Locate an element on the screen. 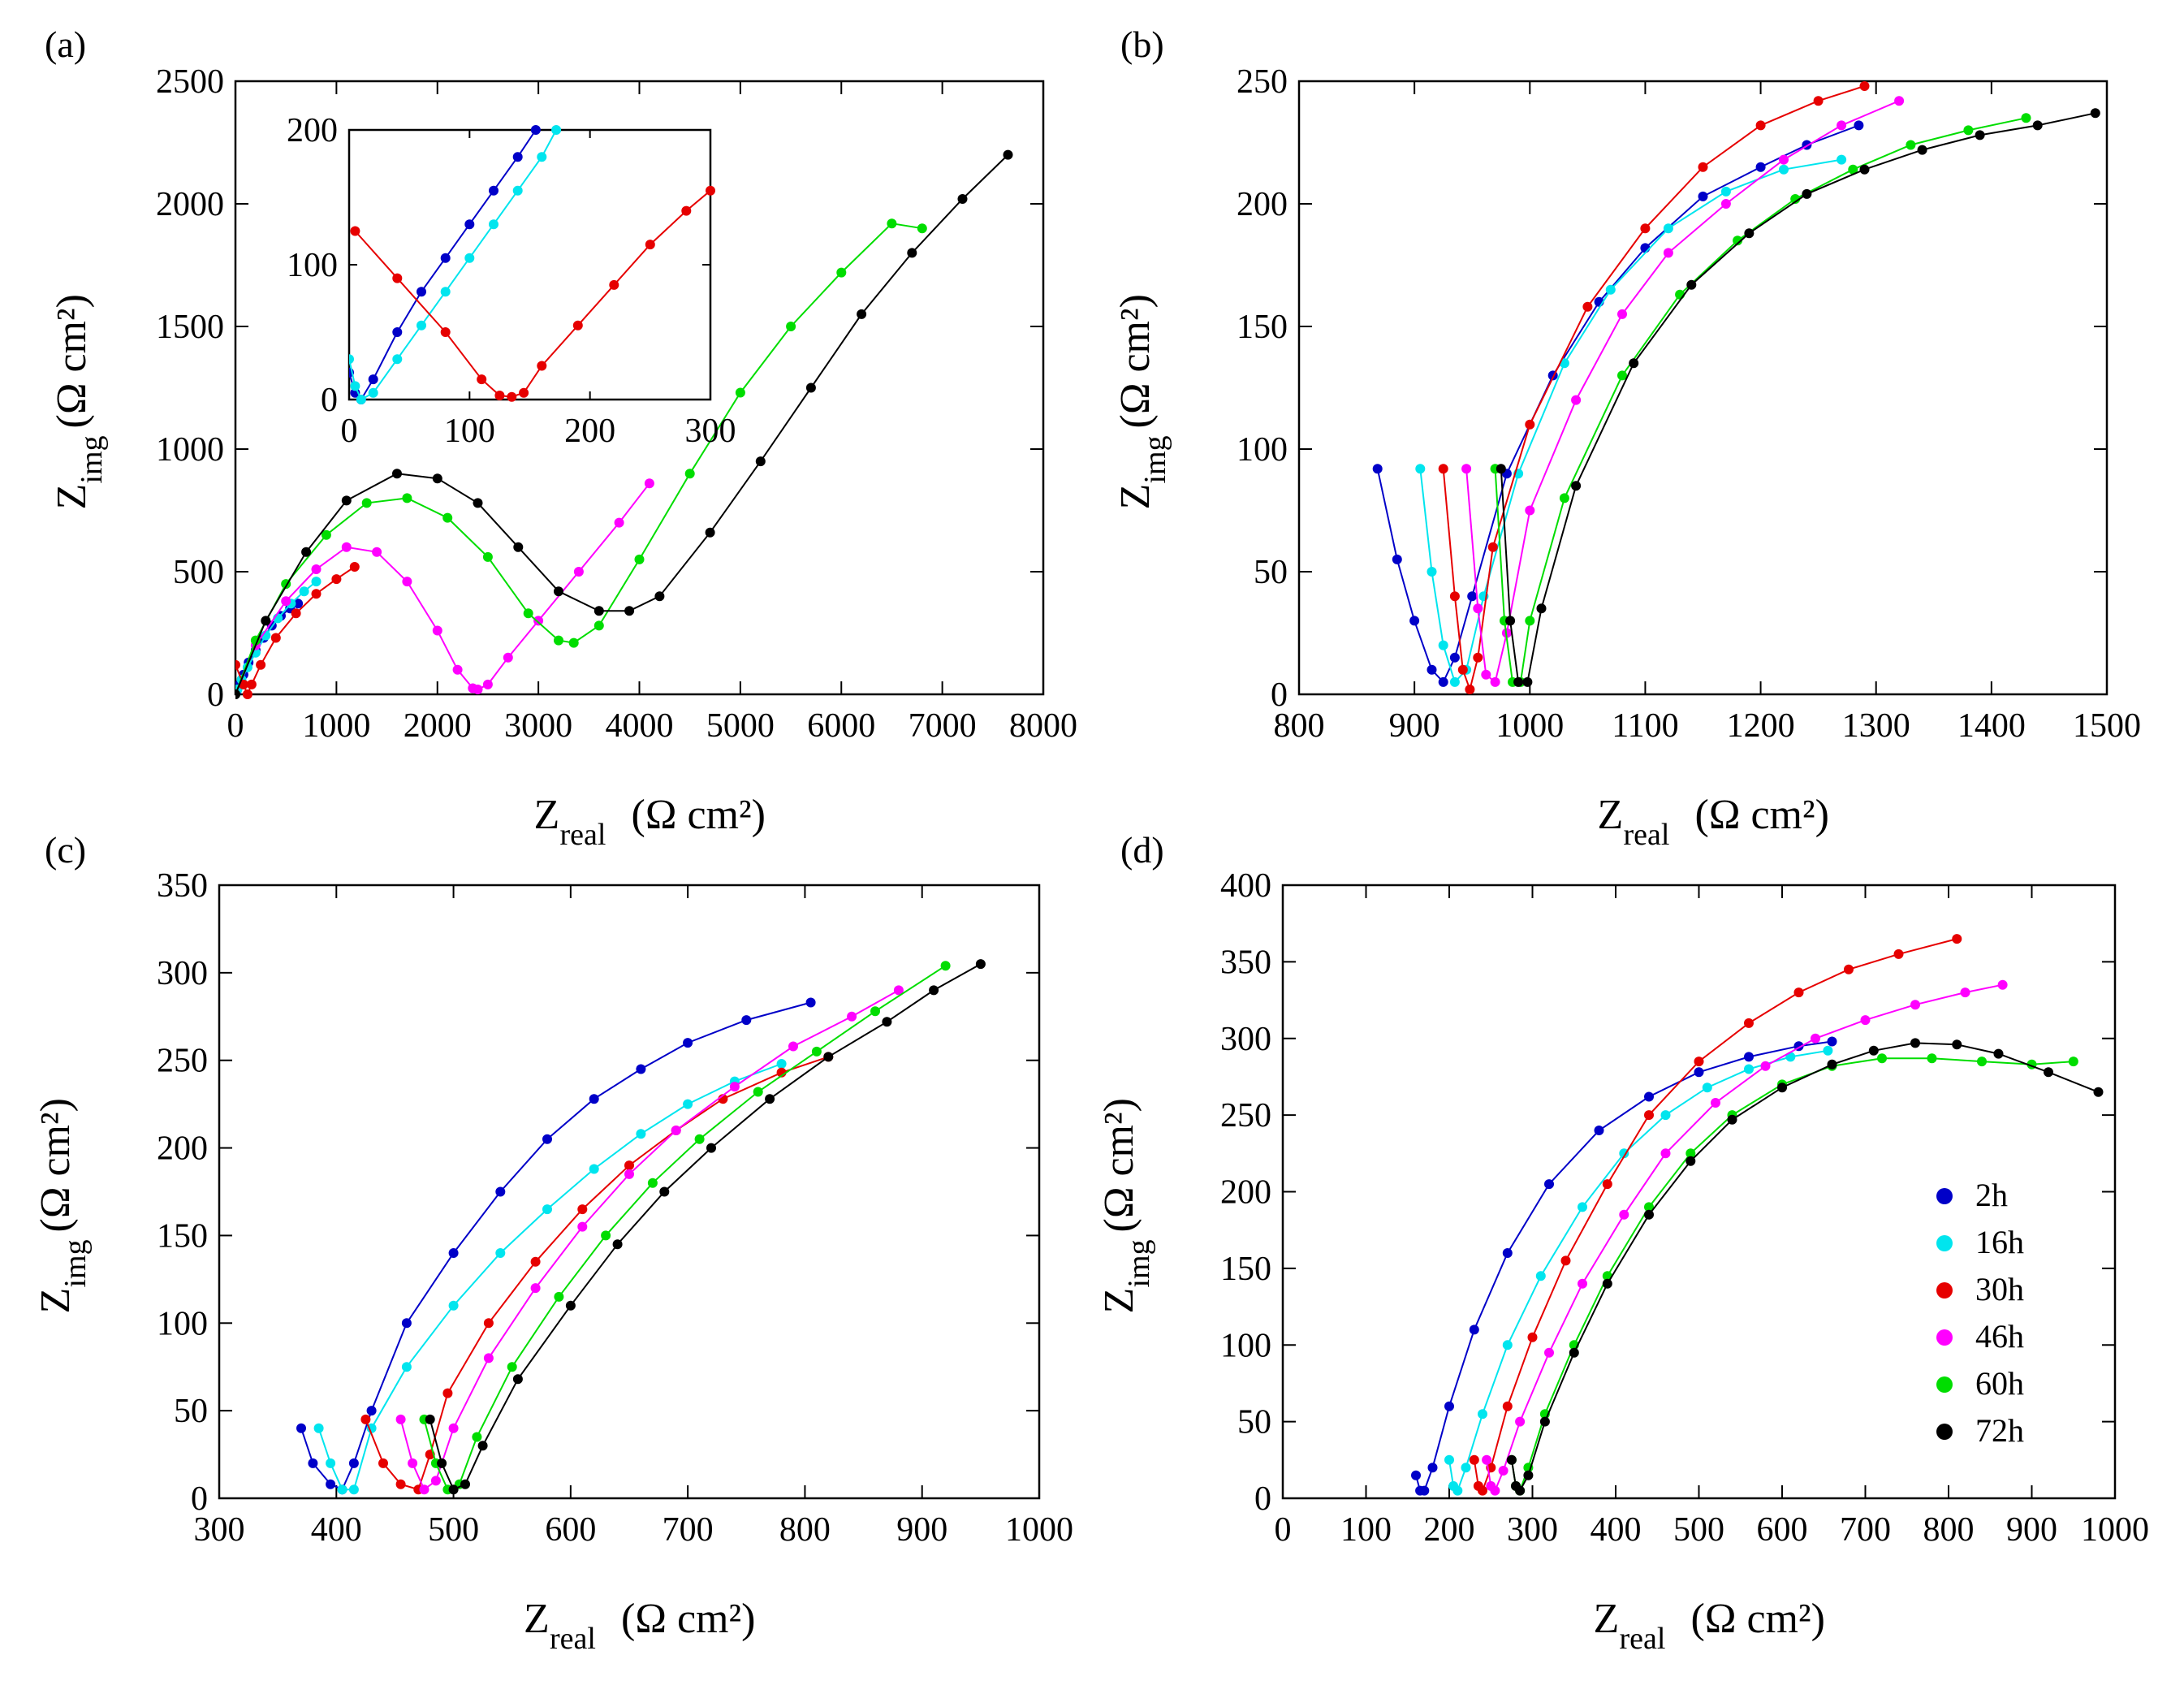 This screenshot has height=1681, width=2184. legend: 2h 16h 30h 46h 60h 72h is located at coordinates (1980, 1313).